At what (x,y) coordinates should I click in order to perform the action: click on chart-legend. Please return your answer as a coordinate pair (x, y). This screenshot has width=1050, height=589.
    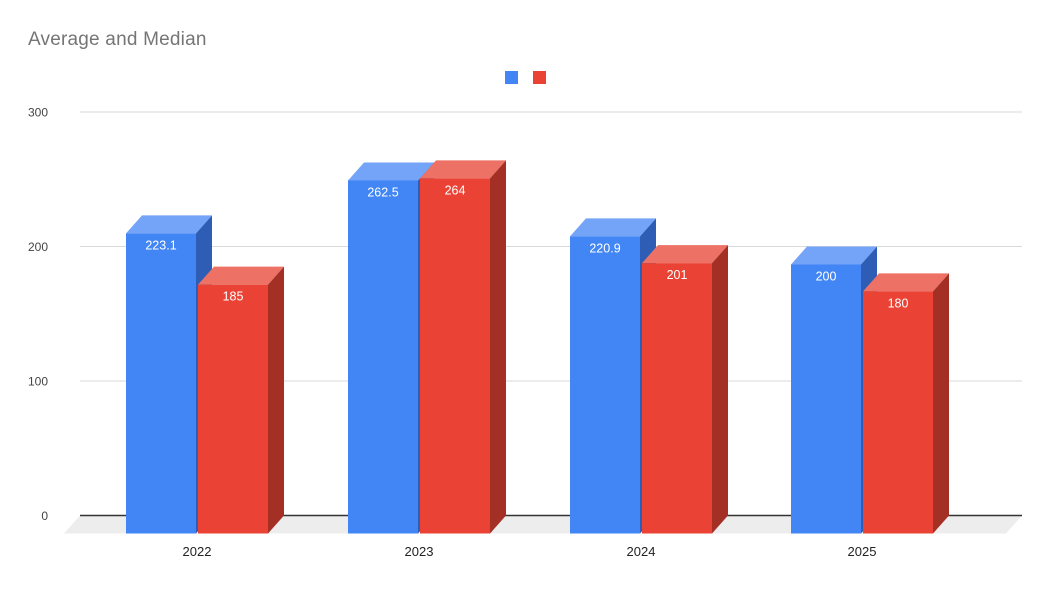
    Looking at the image, I should click on (525, 77).